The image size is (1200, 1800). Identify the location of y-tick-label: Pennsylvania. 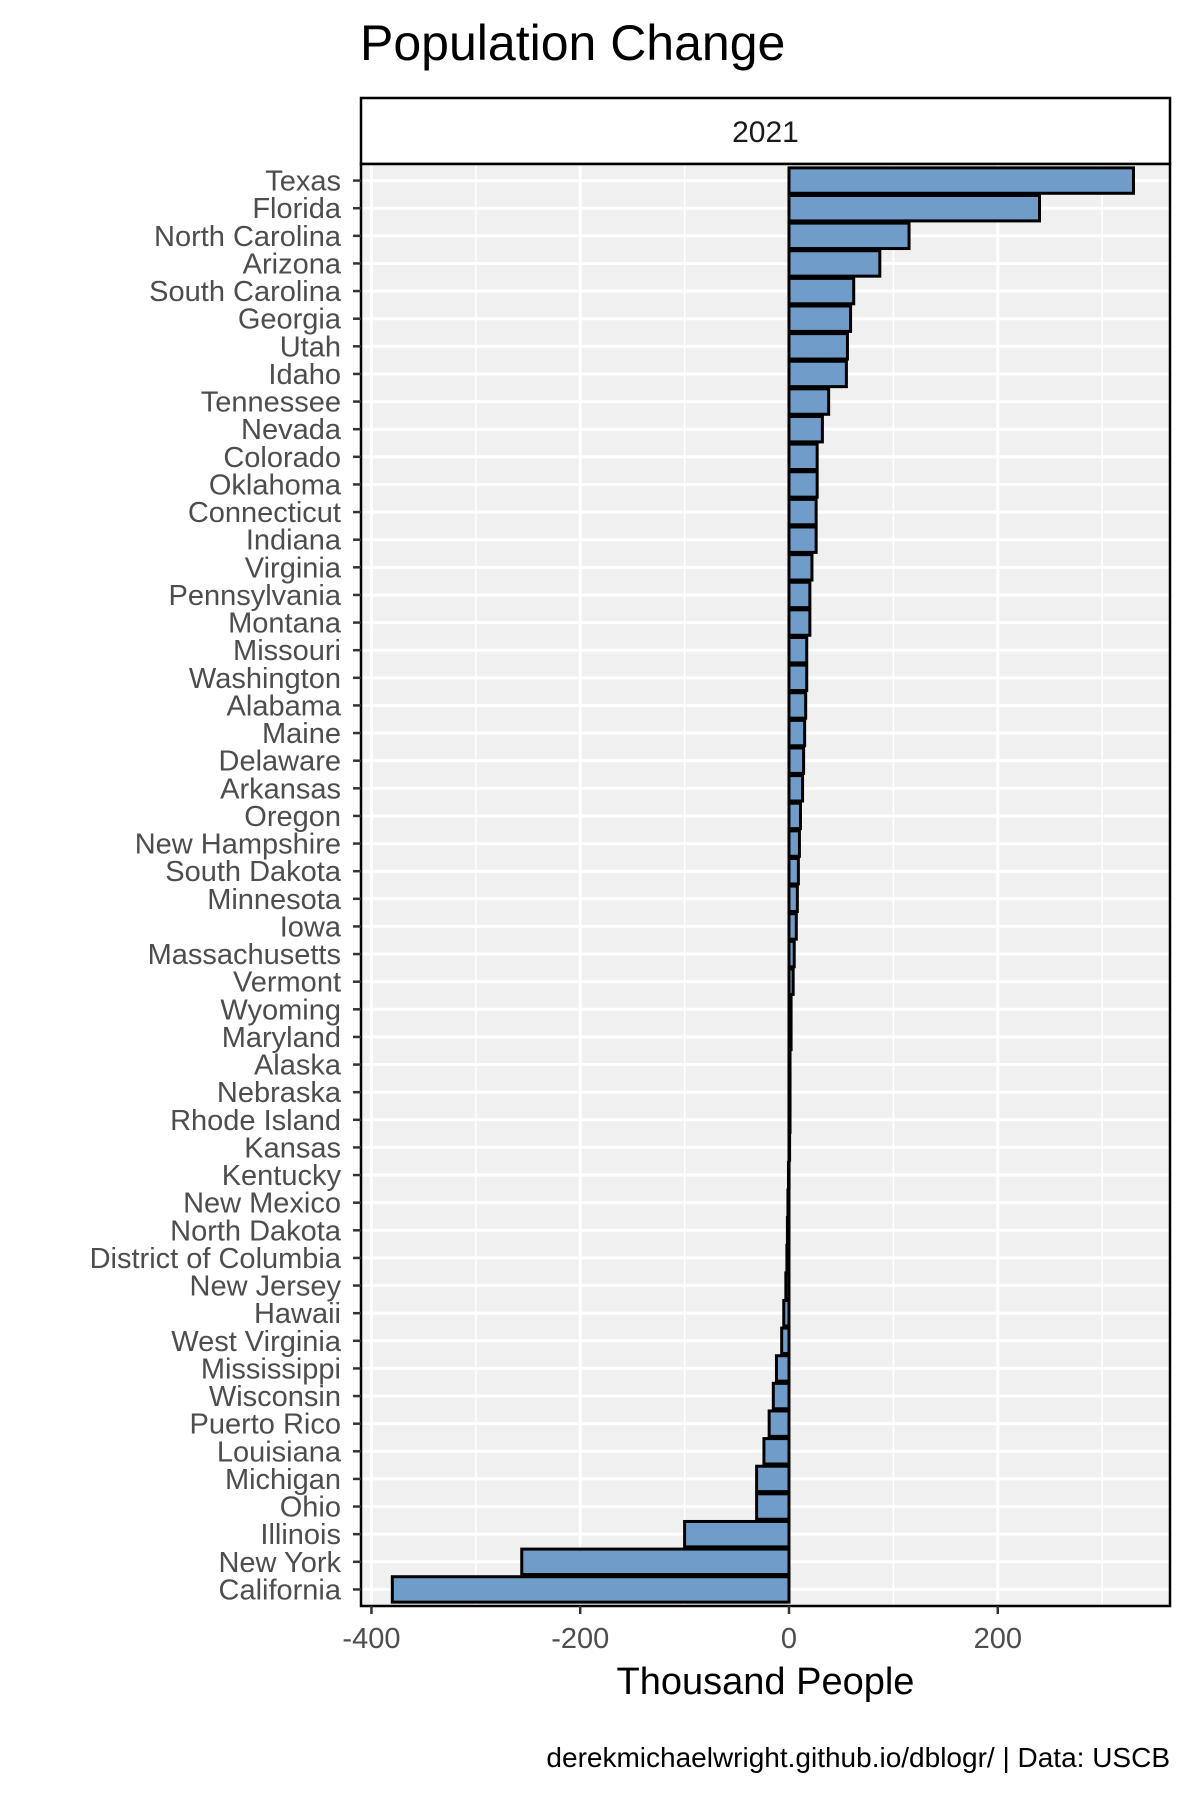
(255, 596).